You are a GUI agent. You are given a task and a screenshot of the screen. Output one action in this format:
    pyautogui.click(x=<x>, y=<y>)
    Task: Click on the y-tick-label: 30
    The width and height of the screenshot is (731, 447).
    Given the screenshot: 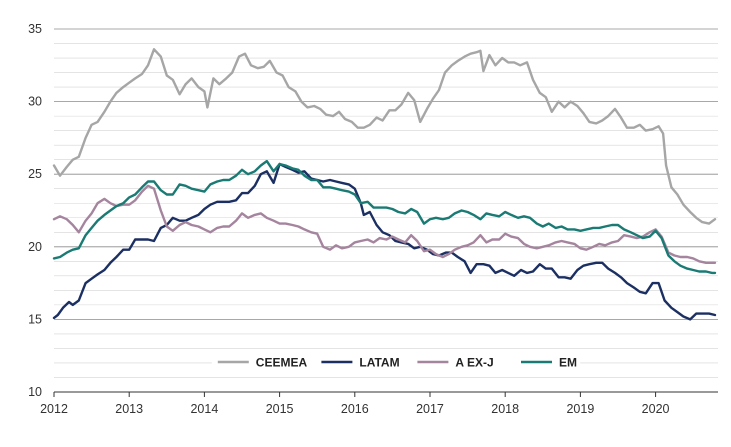 What is the action you would take?
    pyautogui.click(x=35, y=102)
    